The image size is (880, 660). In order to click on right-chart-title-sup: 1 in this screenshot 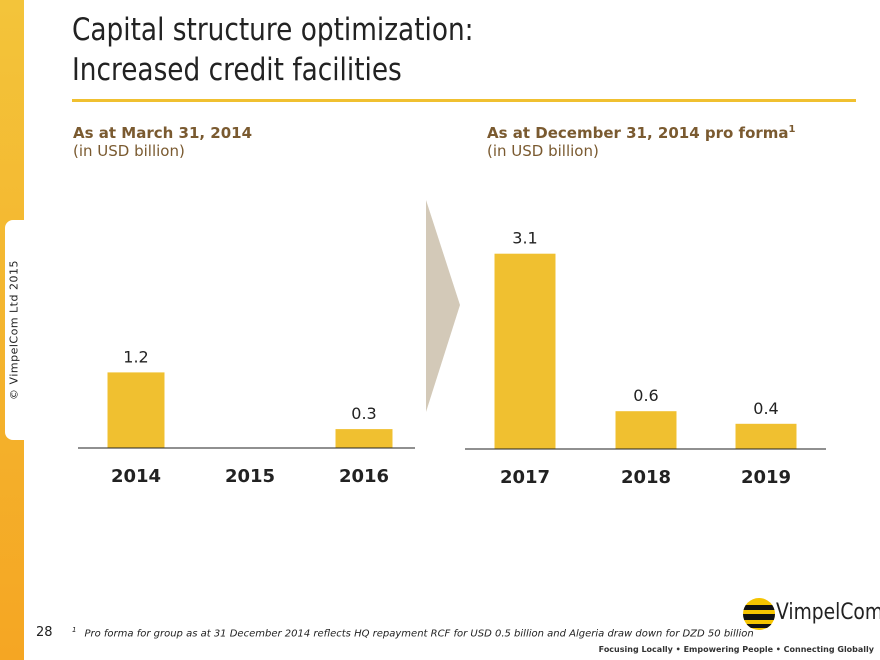, I will do `click(792, 129)`.